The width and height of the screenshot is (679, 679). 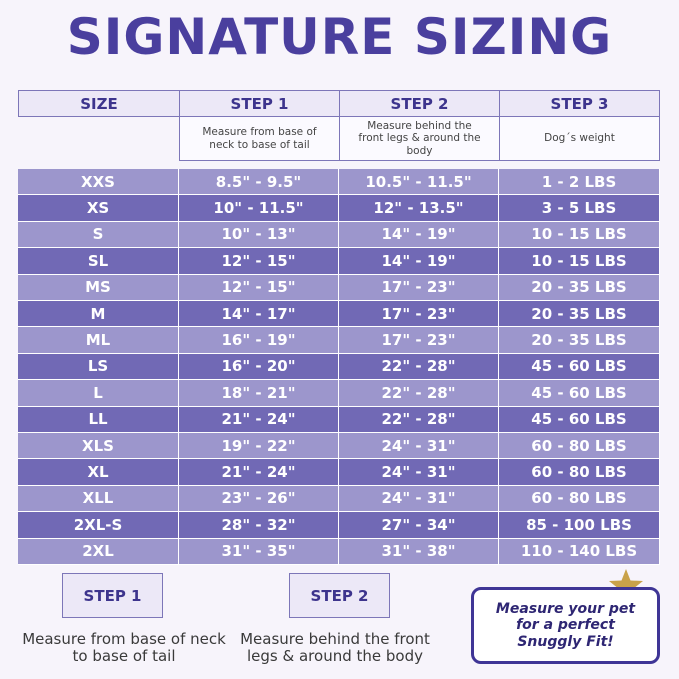 I want to click on step-label: STEP 1, so click(x=112, y=595).